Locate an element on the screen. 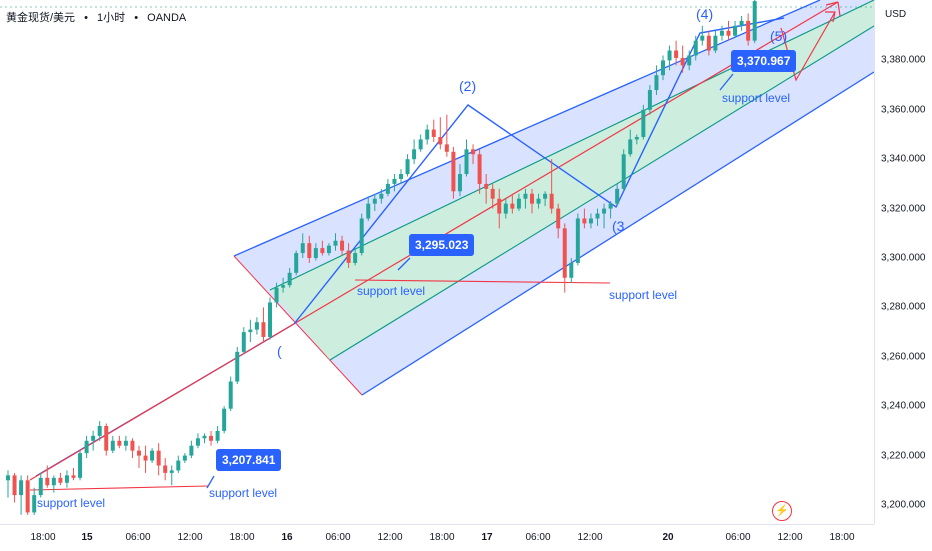 The image size is (932, 551). time-tick: 20 is located at coordinates (668, 537).